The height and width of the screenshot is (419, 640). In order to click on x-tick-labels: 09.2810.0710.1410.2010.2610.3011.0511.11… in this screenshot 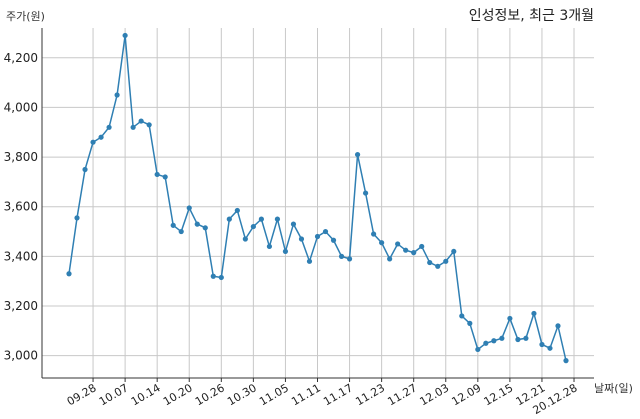, I will do `click(322, 399)`.